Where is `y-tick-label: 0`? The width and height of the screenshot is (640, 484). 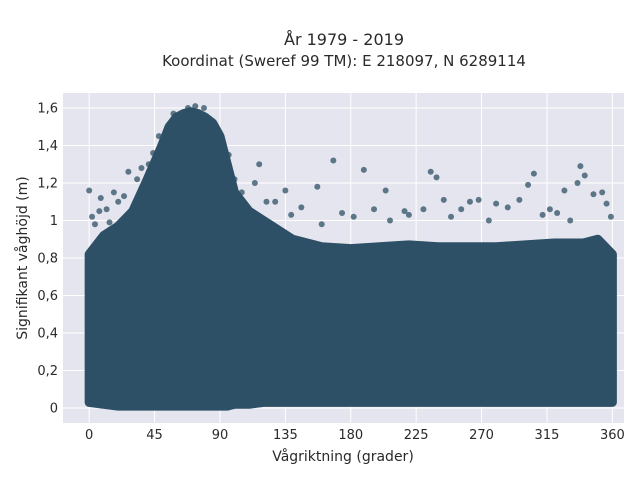
y-tick-label: 0 is located at coordinates (54, 409).